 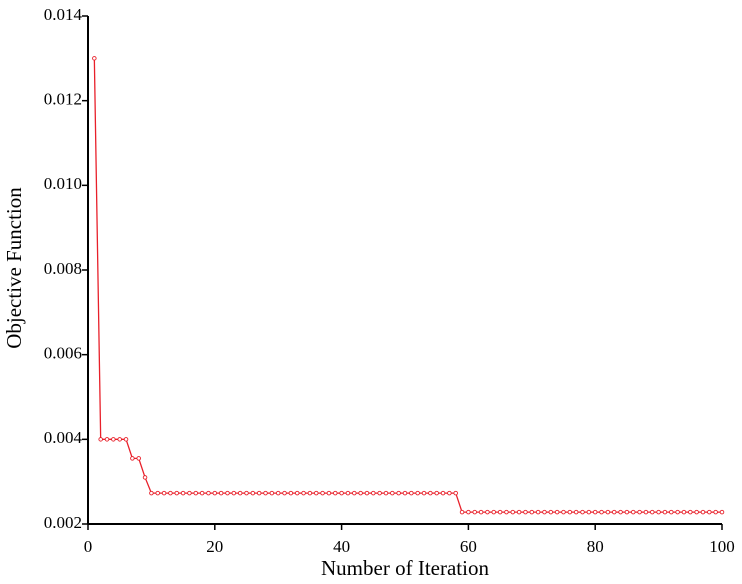 What do you see at coordinates (14, 268) in the screenshot?
I see `y-axis-title: Objective Function` at bounding box center [14, 268].